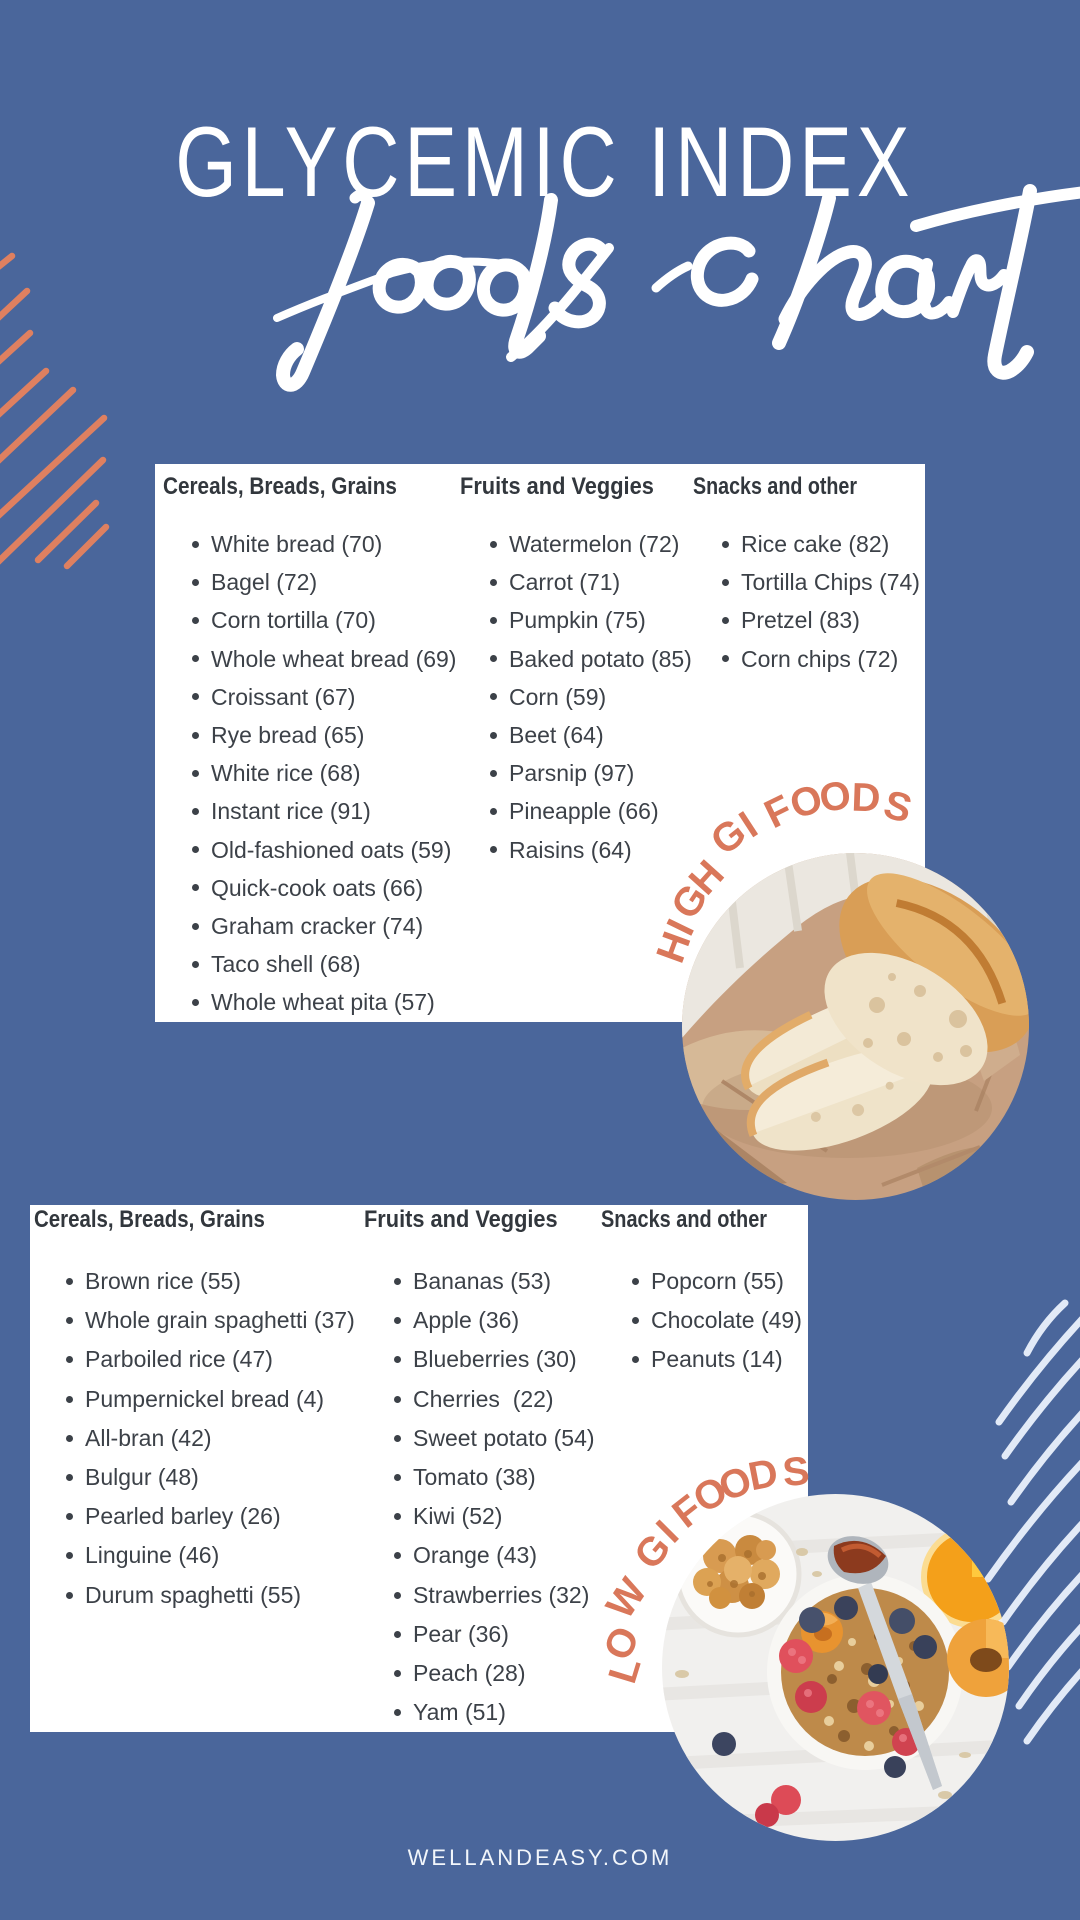 This screenshot has width=1080, height=1920. What do you see at coordinates (866, 798) in the screenshot?
I see `svg-text: D` at bounding box center [866, 798].